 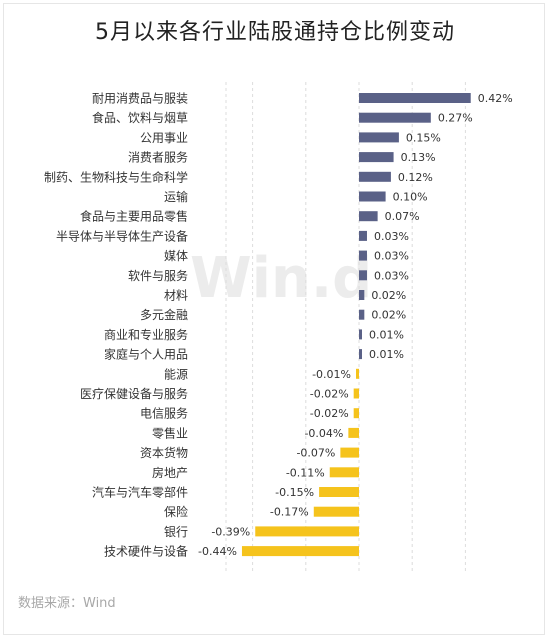 I want to click on category-label: 资本货物, so click(x=164, y=452).